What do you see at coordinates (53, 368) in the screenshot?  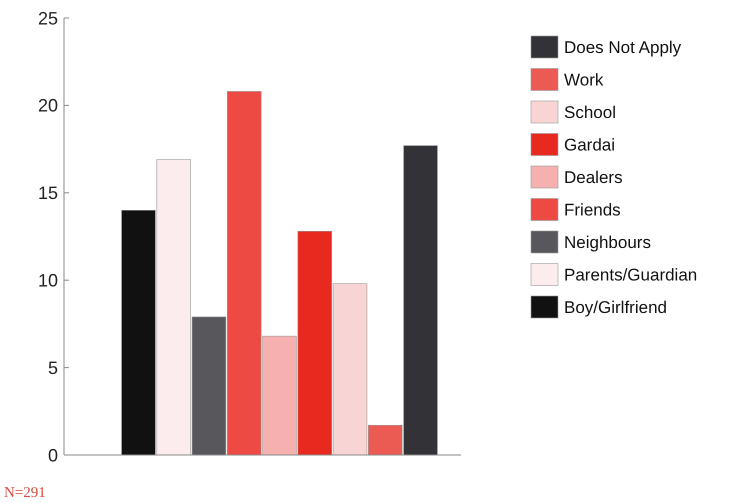 I see `y-tick-label: 5` at bounding box center [53, 368].